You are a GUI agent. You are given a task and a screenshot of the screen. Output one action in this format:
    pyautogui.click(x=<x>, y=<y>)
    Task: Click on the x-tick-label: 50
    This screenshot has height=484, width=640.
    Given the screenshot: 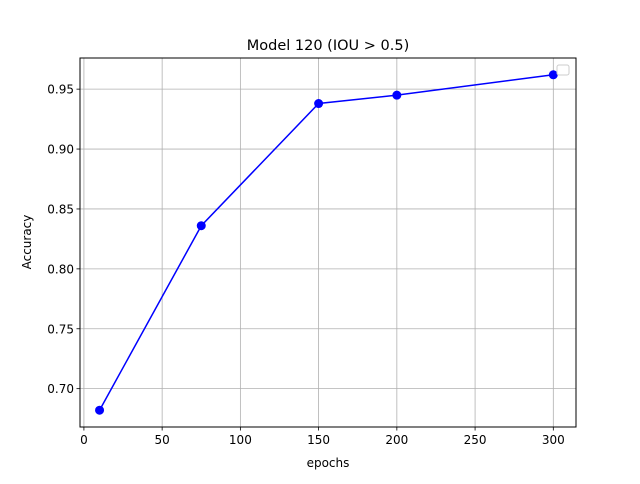 What is the action you would take?
    pyautogui.click(x=162, y=440)
    